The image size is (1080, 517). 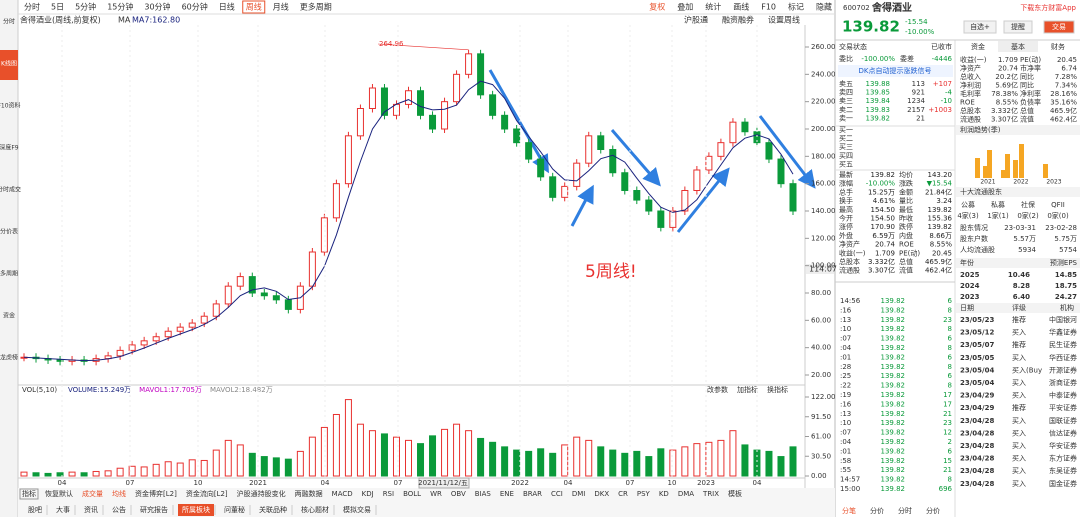 I want to click on indicator-tab: 资金博弈[L2], so click(x=156, y=493).